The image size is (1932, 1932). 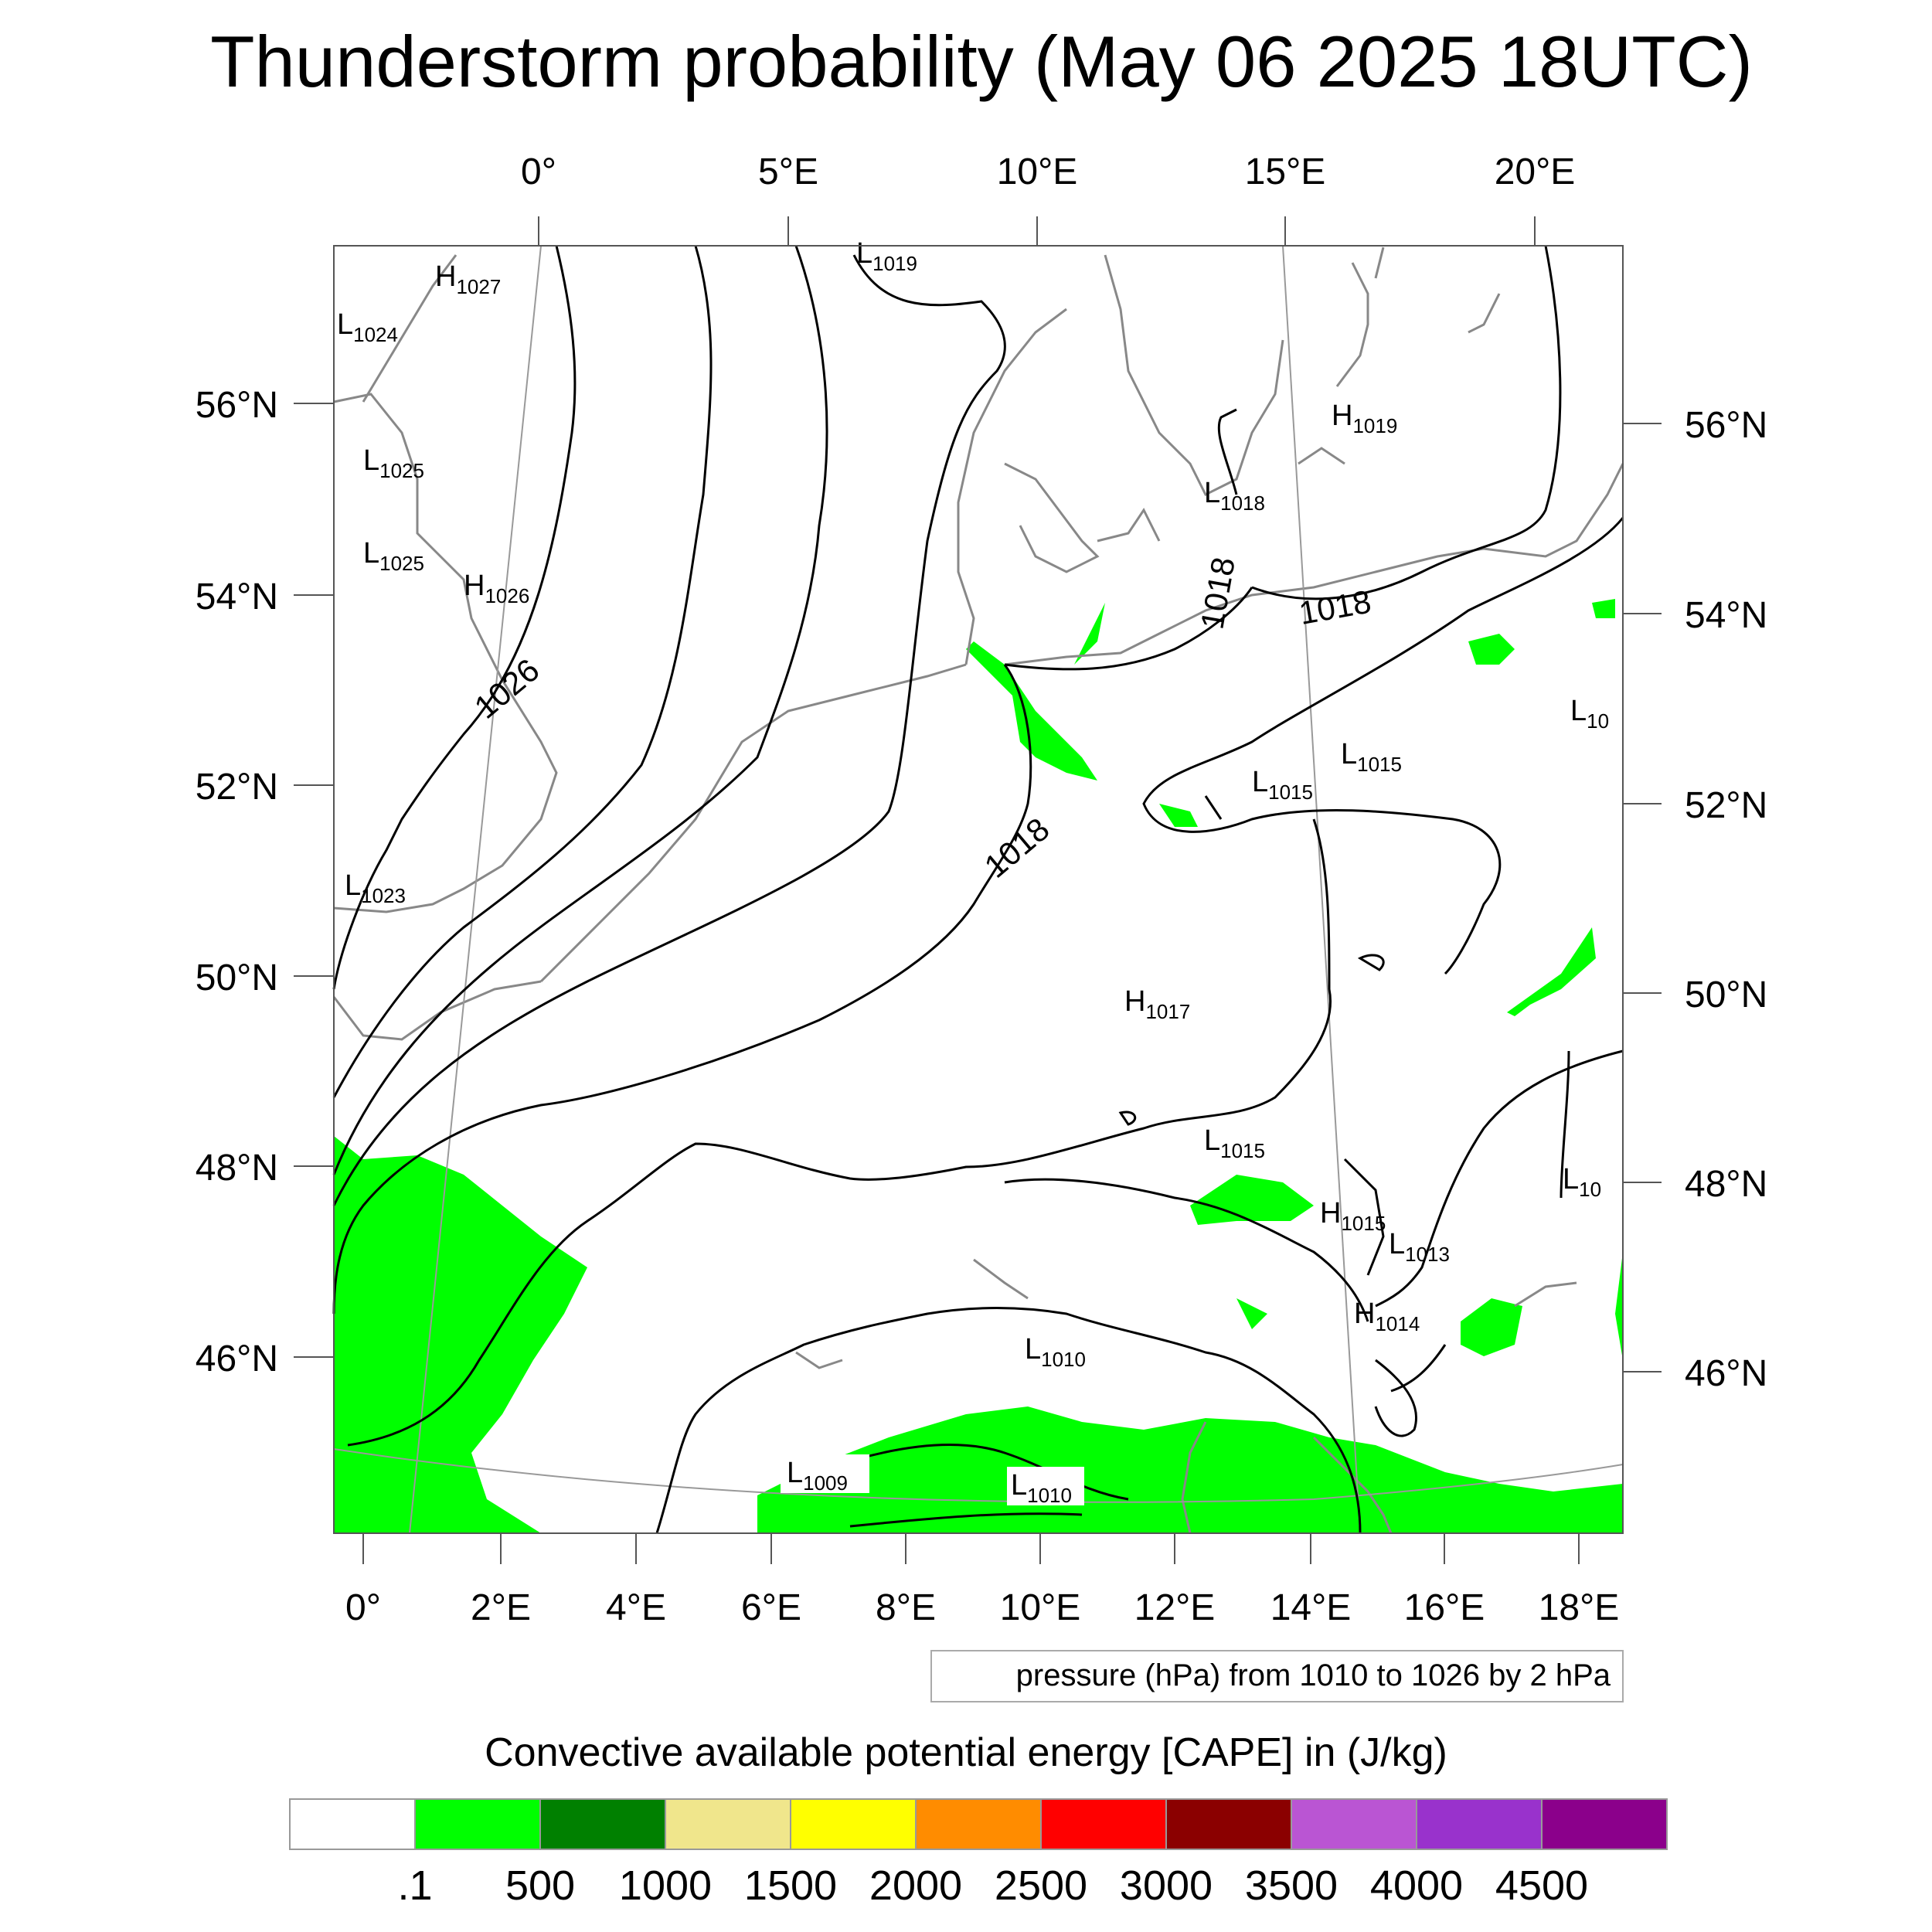 What do you see at coordinates (1419, 1247) in the screenshot?
I see `pressure-center-label: L1013` at bounding box center [1419, 1247].